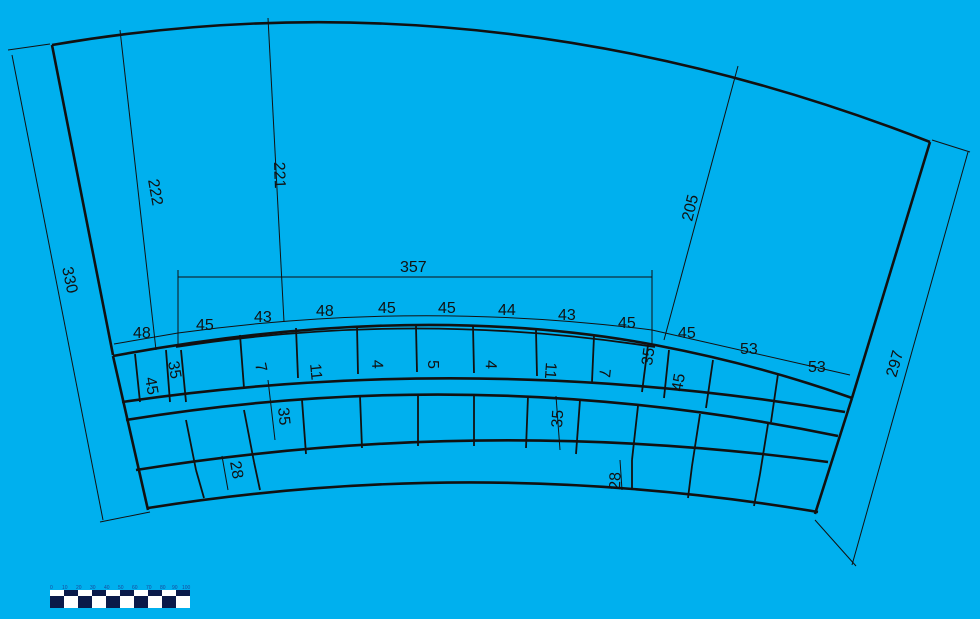  I want to click on dim-330-left: 330, so click(69, 280).